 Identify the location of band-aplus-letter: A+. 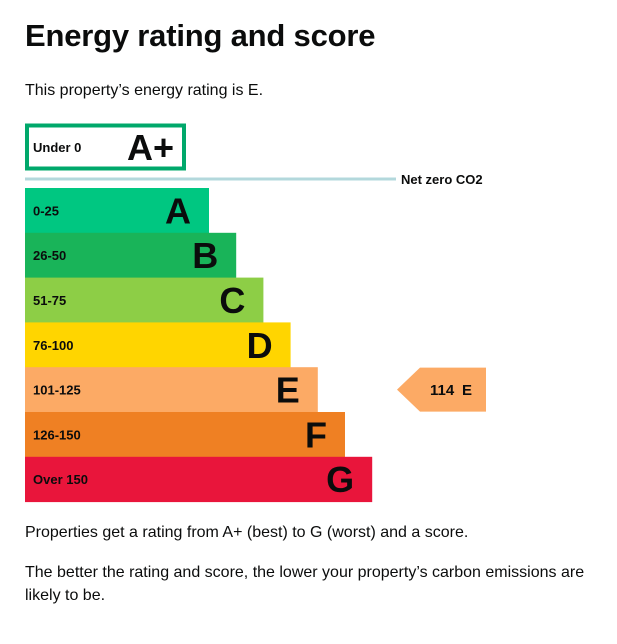
(150, 147).